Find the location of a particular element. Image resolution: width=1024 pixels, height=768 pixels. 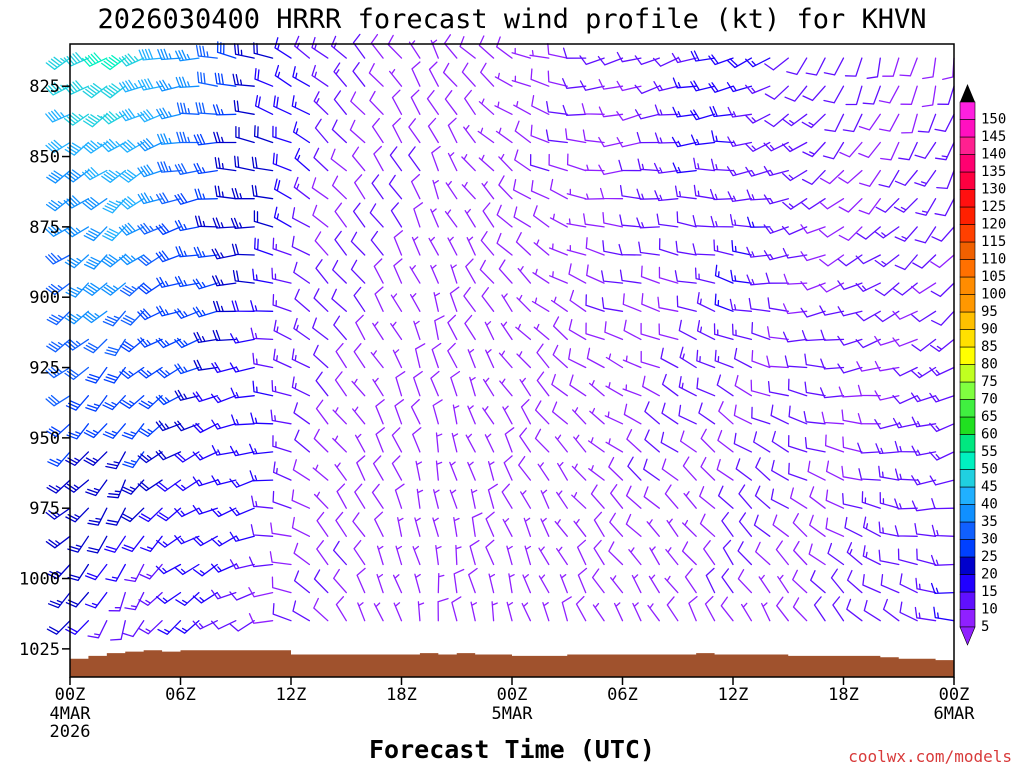

y-axis: 825 850 875 900 925 950 975 1000 1025 is located at coordinates (44, 368).